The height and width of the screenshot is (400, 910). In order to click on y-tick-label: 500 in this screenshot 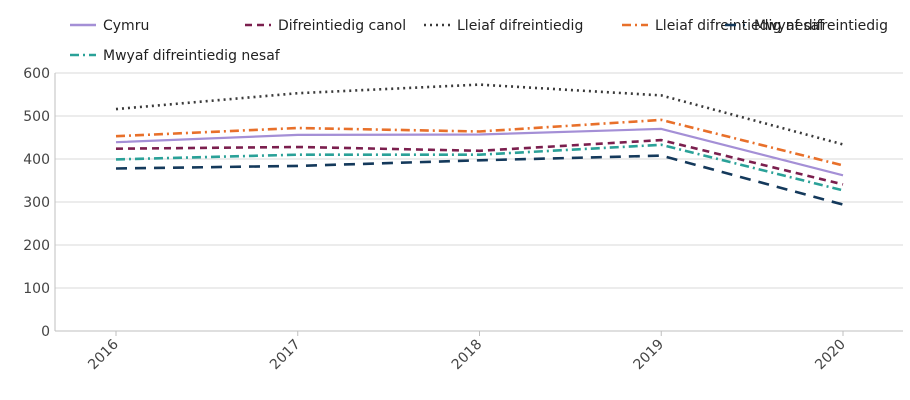, I will do `click(36, 117)`.